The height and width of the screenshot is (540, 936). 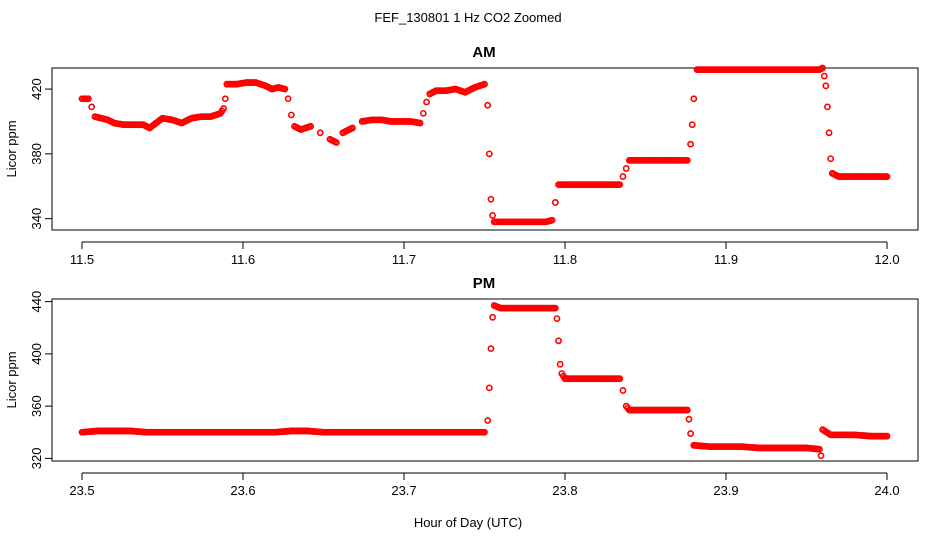 I want to click on pm-panel-title: PM, so click(x=484, y=283).